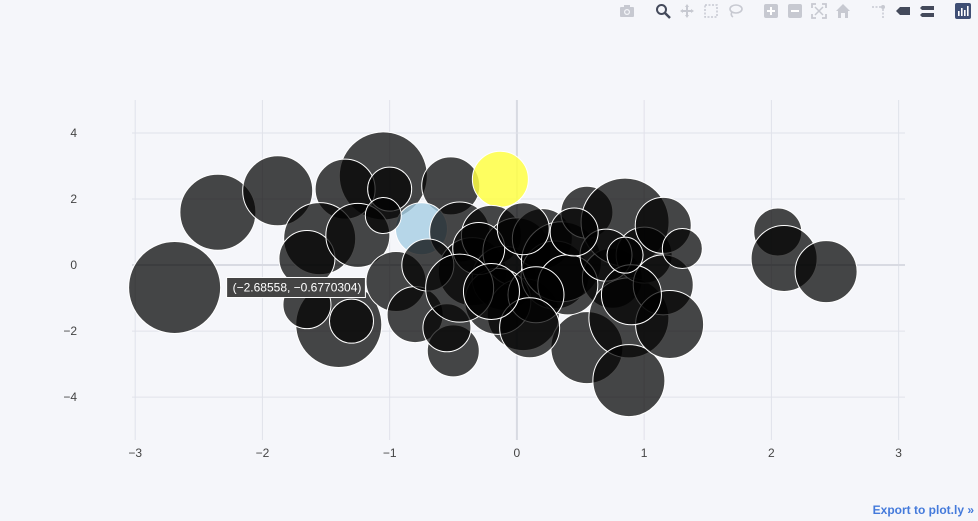  Describe the element at coordinates (263, 453) in the screenshot. I see `x-tick-label: −2` at that location.